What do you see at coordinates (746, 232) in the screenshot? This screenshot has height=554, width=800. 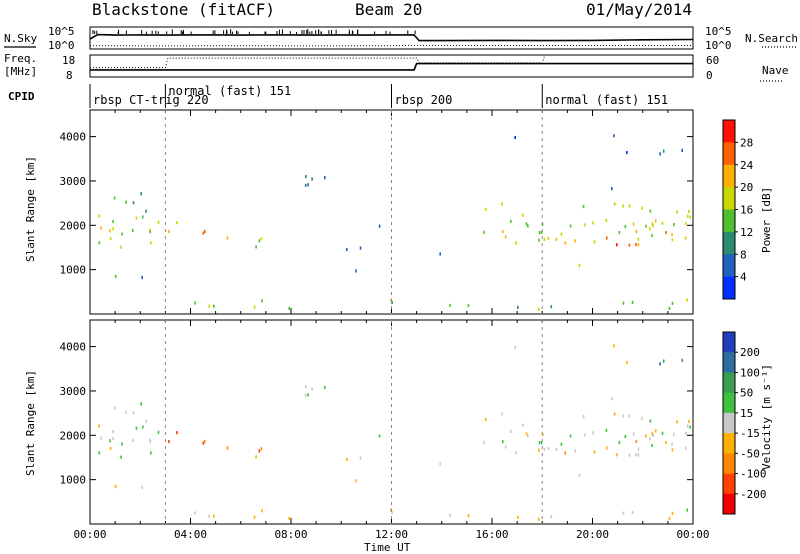 I see `colorbar-tick-label: 12` at bounding box center [746, 232].